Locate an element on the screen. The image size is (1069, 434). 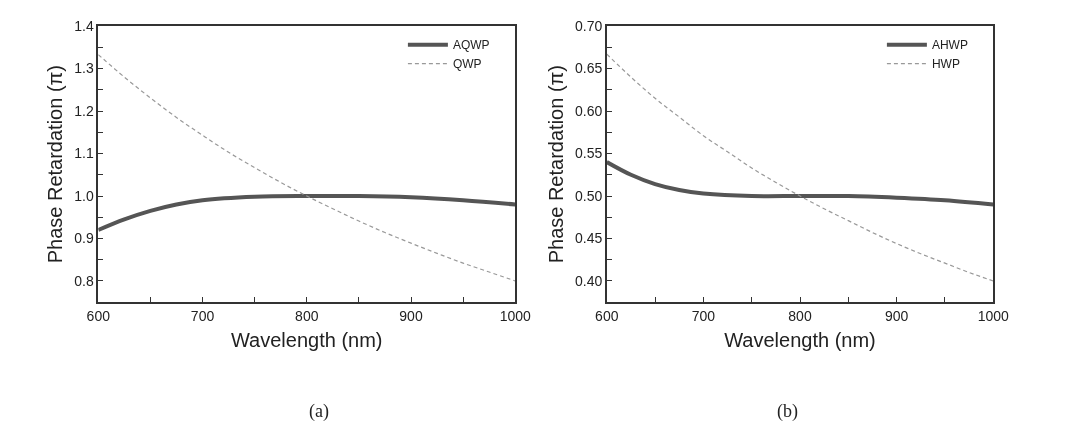
y-tick-label: 0.60 is located at coordinates (588, 110).